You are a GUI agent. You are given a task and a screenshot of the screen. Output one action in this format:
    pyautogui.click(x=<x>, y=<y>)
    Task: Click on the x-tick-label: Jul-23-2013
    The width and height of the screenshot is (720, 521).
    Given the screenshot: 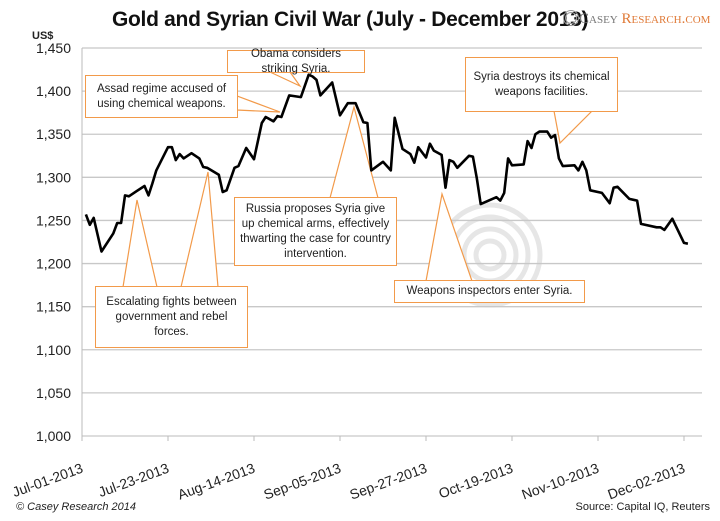 What is the action you would take?
    pyautogui.click(x=133, y=480)
    